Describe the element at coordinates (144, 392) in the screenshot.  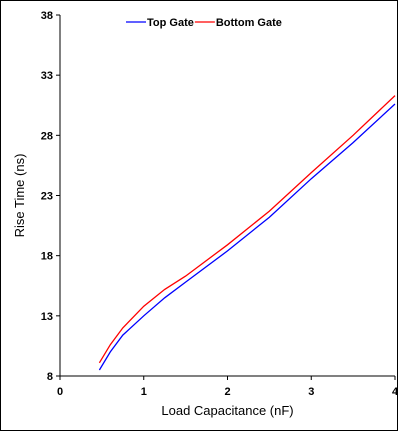
I see `x-tick-label: 1` at that location.